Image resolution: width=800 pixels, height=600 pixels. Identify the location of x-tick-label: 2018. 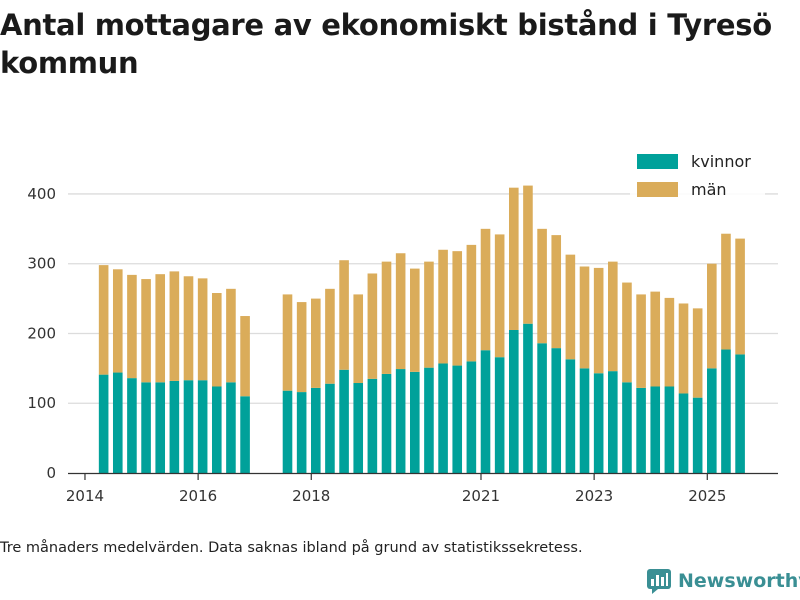
(311, 496).